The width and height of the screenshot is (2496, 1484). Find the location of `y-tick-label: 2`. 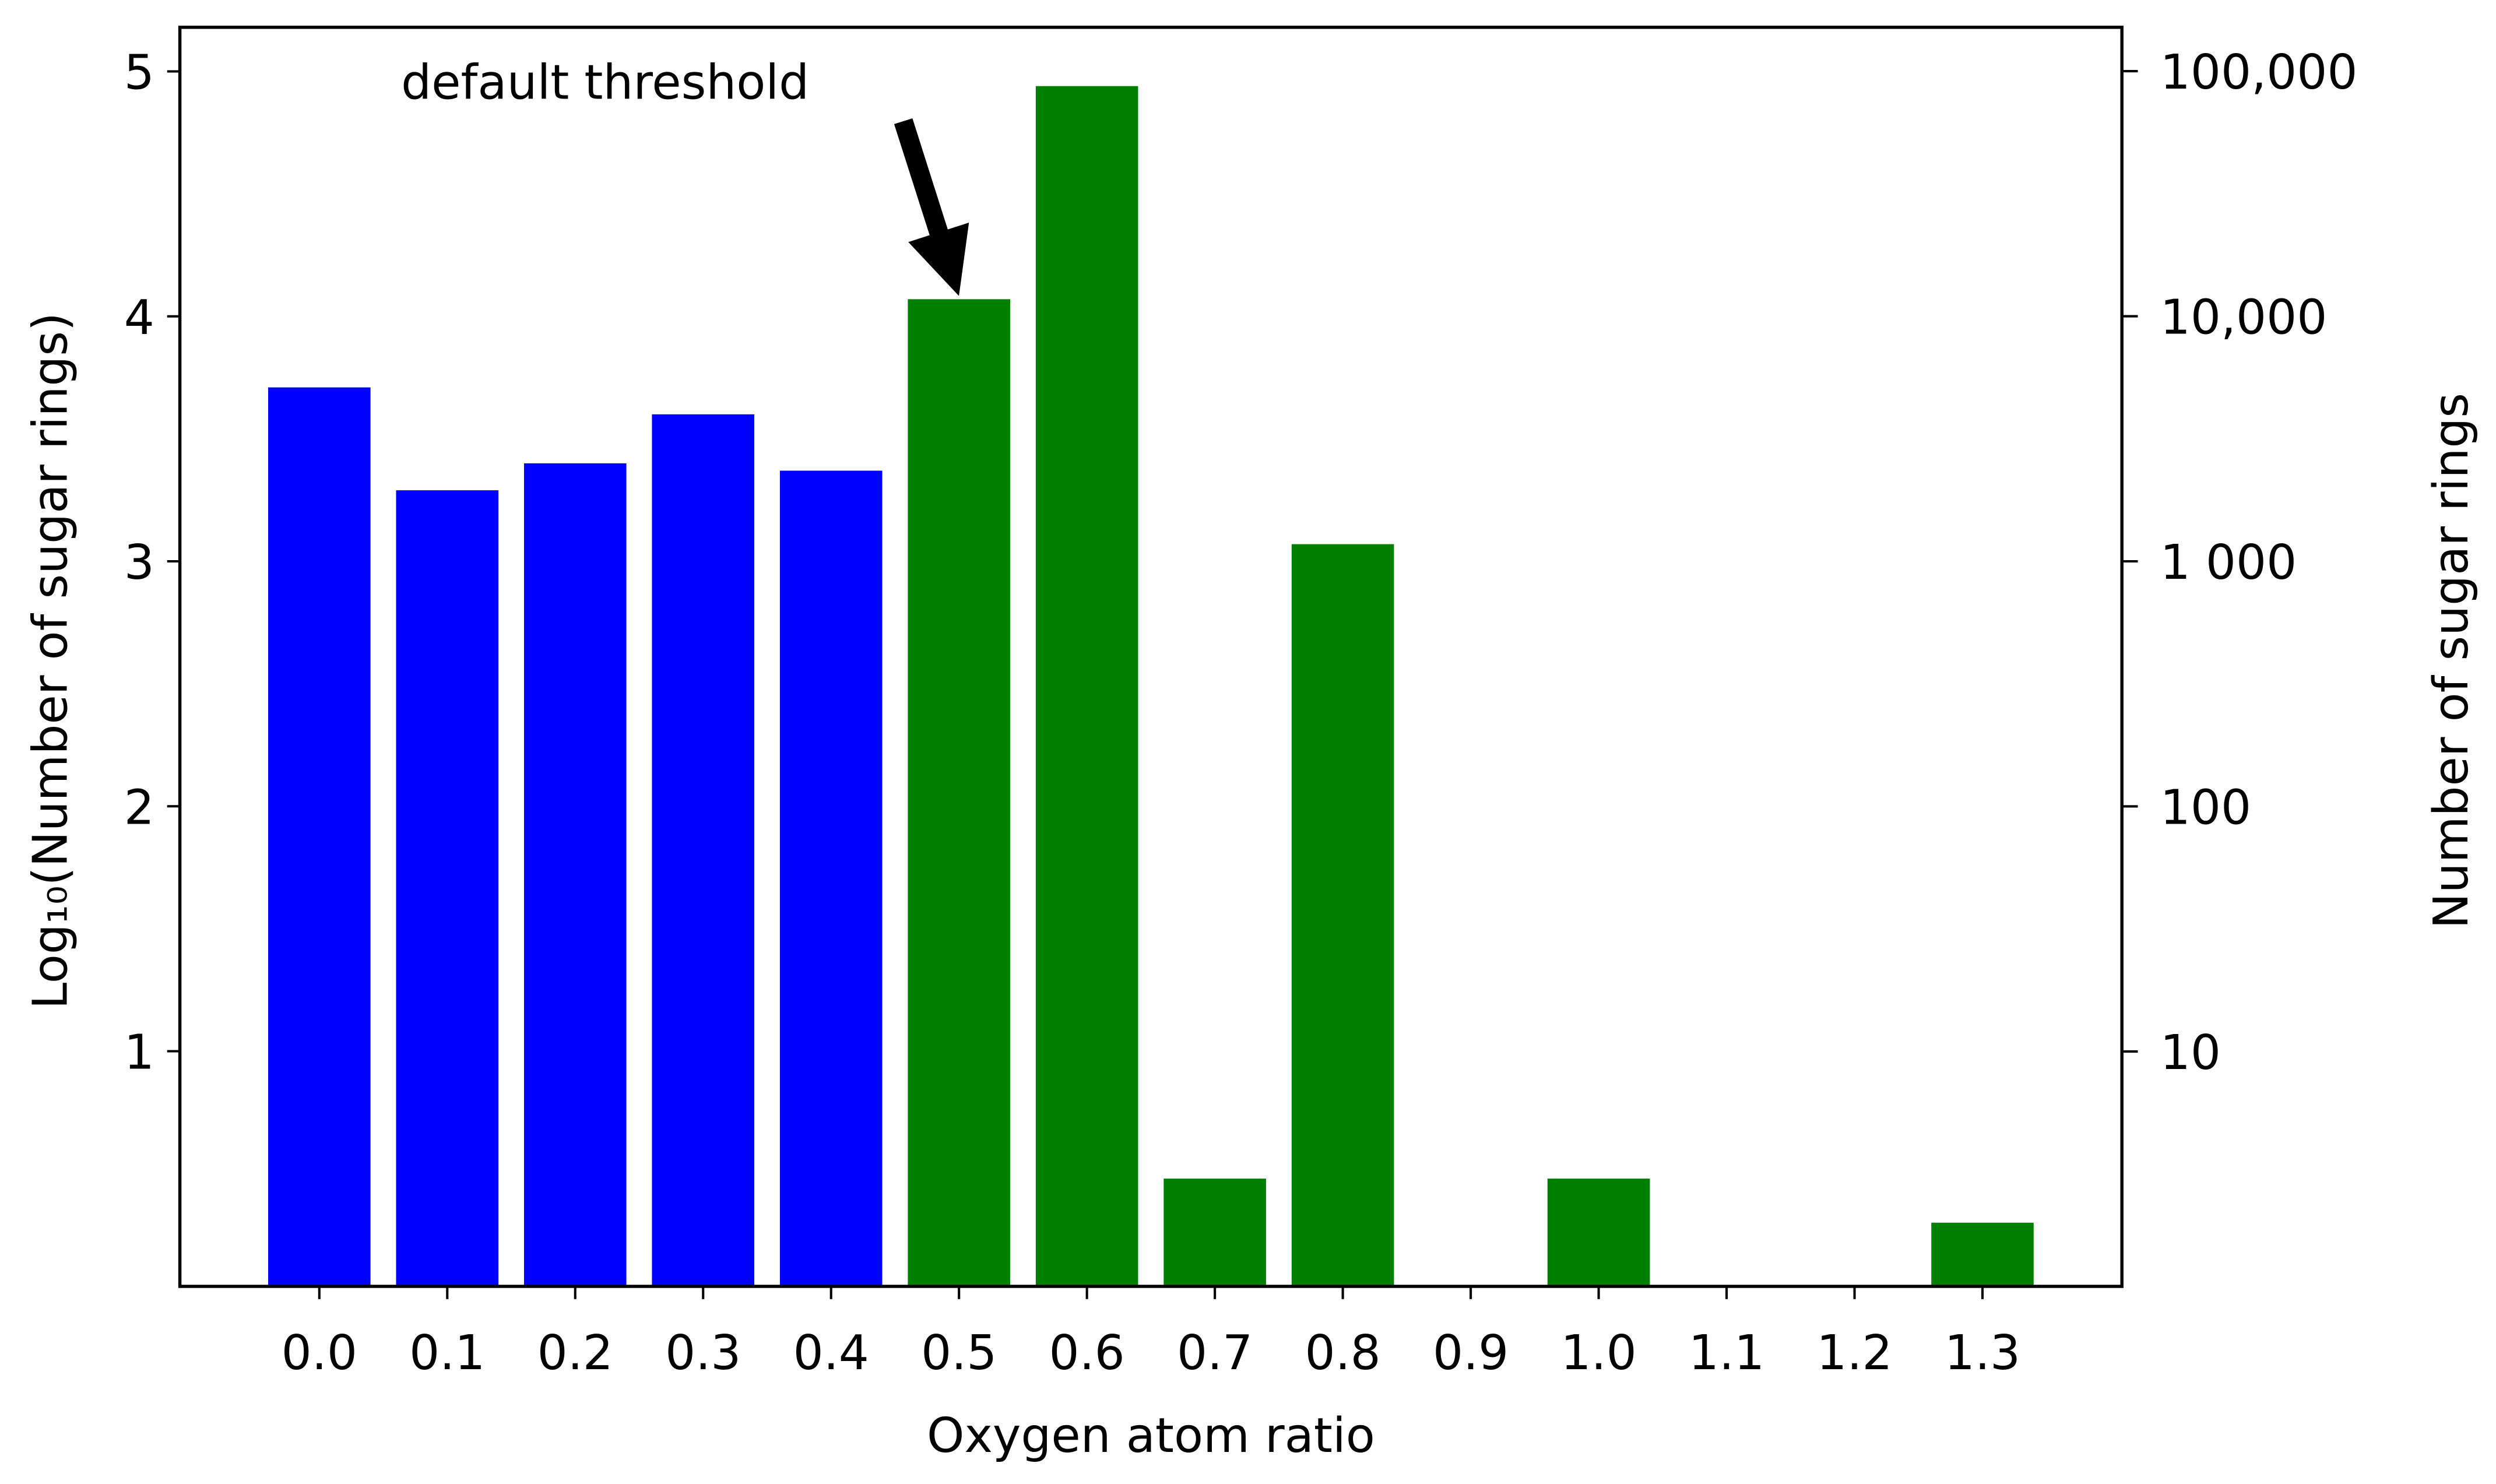

y-tick-label: 2 is located at coordinates (139, 808).